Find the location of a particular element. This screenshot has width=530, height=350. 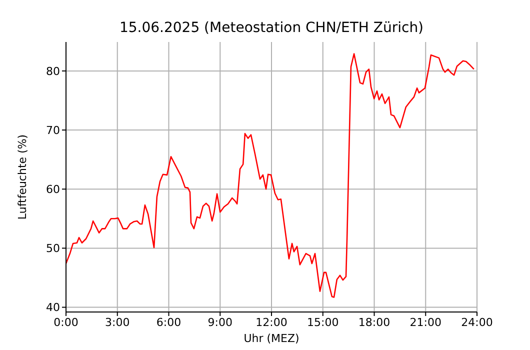

x-tick-label: 24:00 is located at coordinates (477, 322).